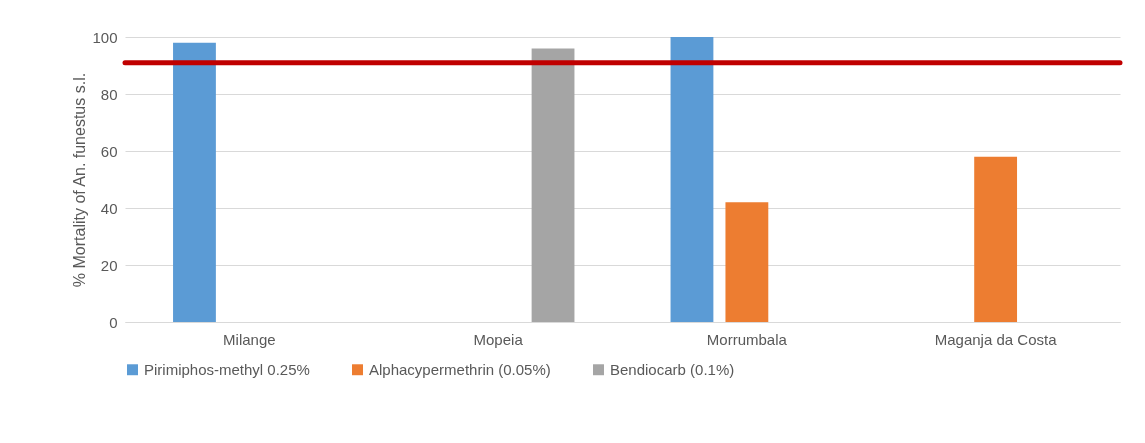  Describe the element at coordinates (249, 339) in the screenshot. I see `x-tick-label: Milange` at that location.